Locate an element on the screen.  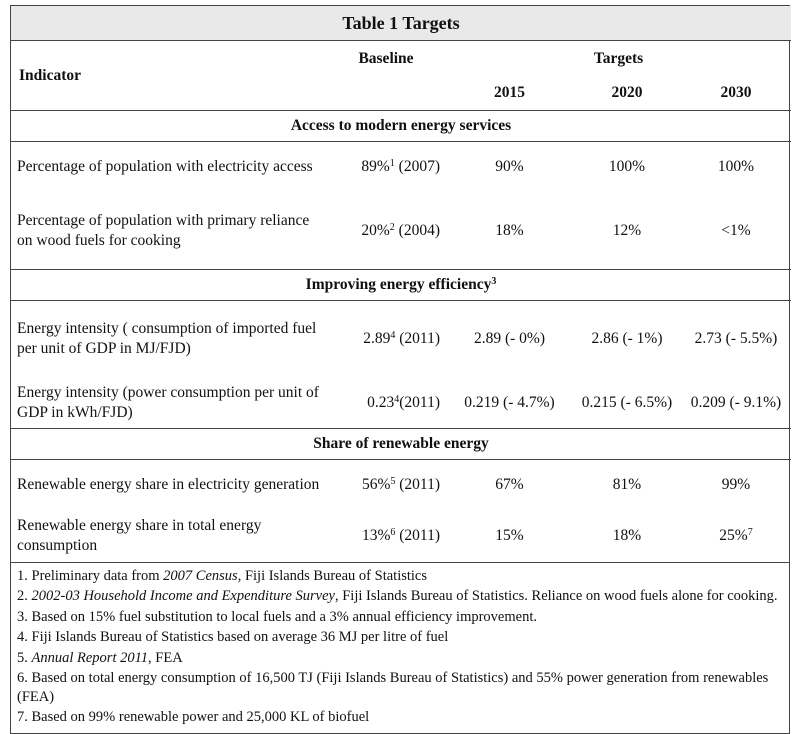
year-header: 2020 is located at coordinates (627, 93).